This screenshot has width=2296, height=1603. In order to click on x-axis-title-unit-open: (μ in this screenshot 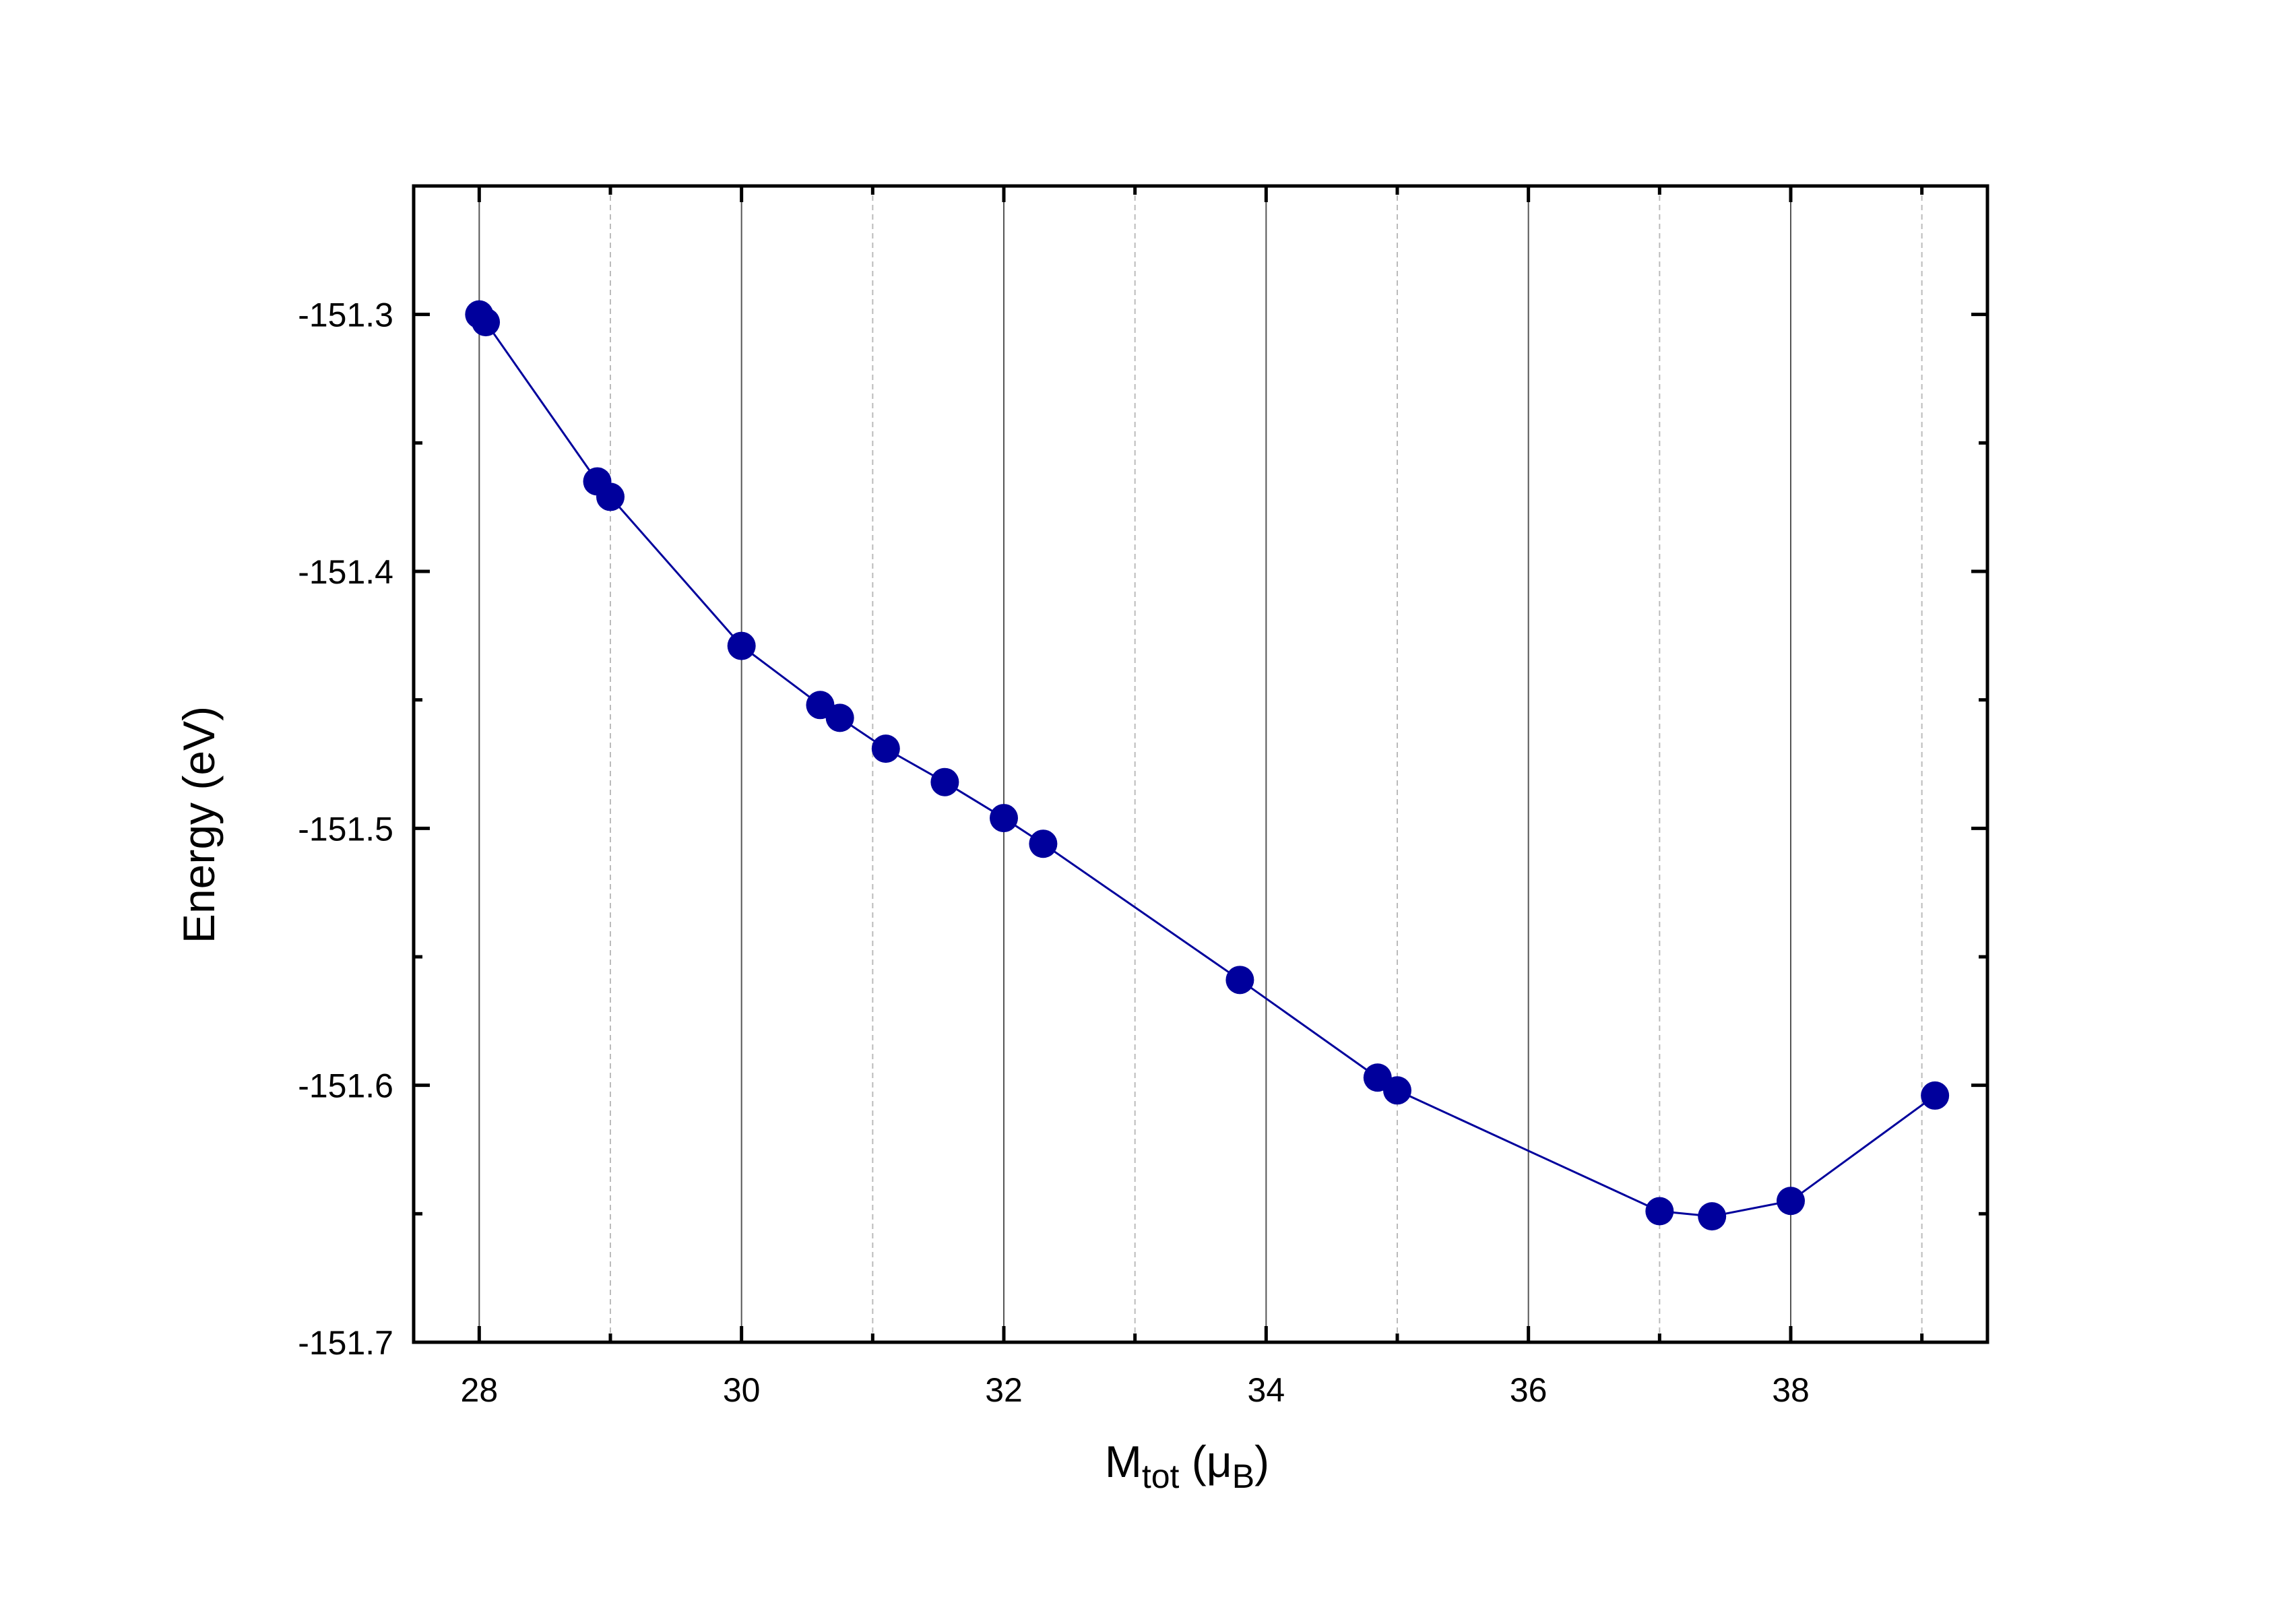, I will do `click(1205, 1461)`.